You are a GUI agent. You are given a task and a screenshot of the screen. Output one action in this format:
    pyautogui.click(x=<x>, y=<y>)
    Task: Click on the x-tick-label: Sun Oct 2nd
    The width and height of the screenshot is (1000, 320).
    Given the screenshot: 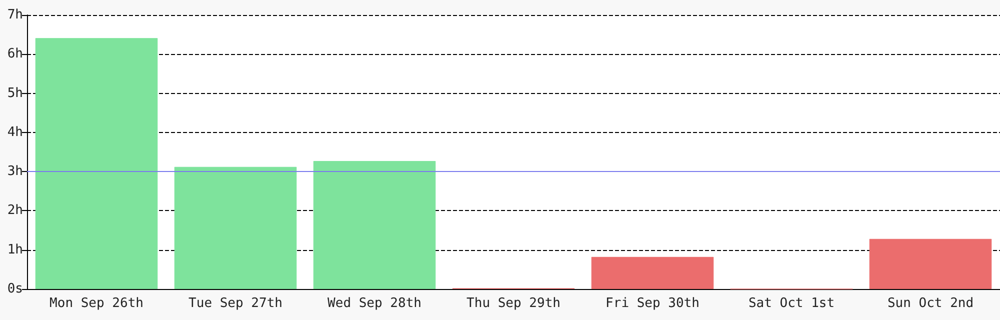 What is the action you would take?
    pyautogui.click(x=930, y=303)
    